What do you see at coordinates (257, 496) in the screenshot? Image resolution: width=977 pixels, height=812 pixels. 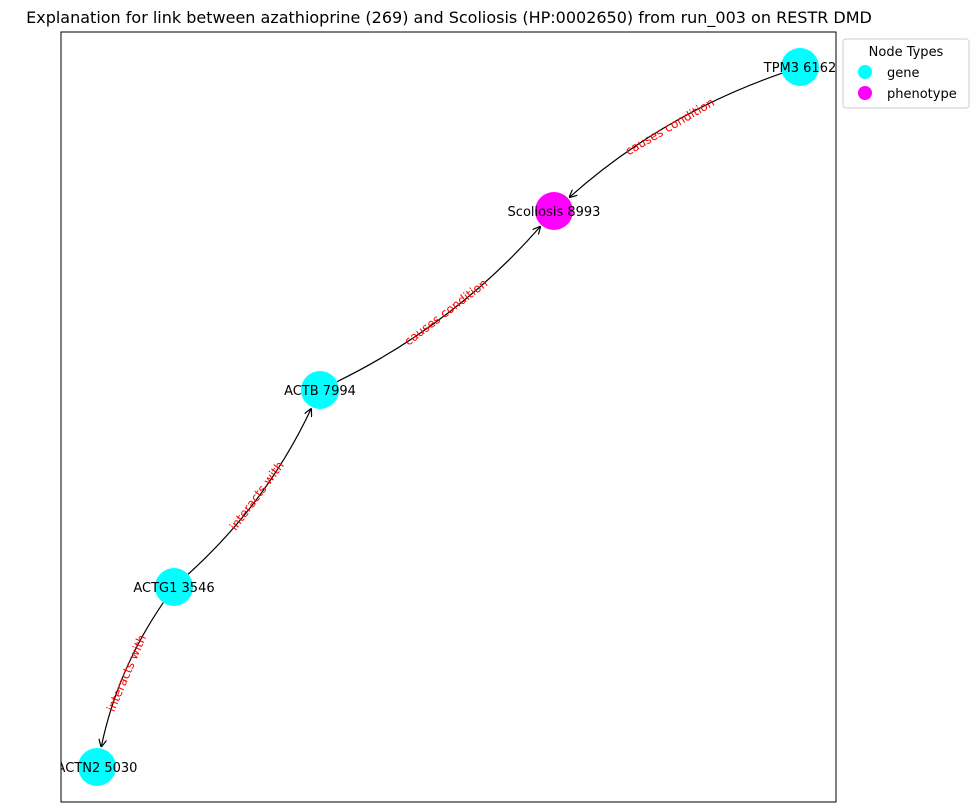 I see `edge-label-actg1-actb: interacts with` at bounding box center [257, 496].